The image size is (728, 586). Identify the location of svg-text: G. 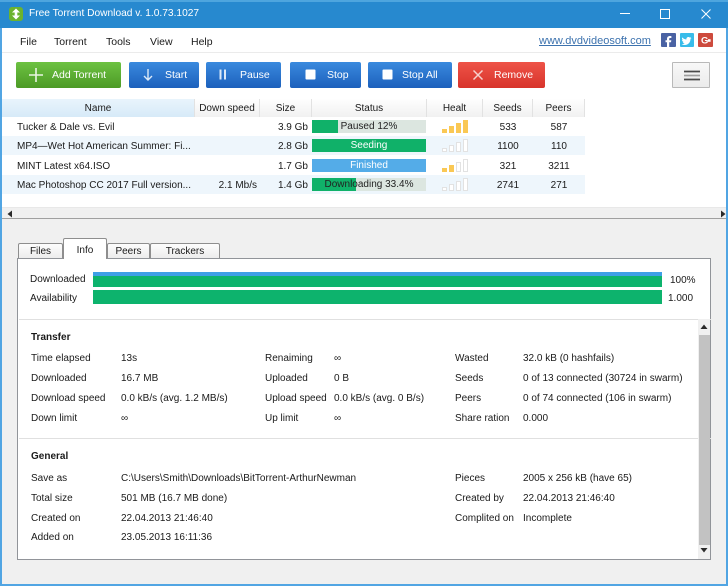
(704, 40).